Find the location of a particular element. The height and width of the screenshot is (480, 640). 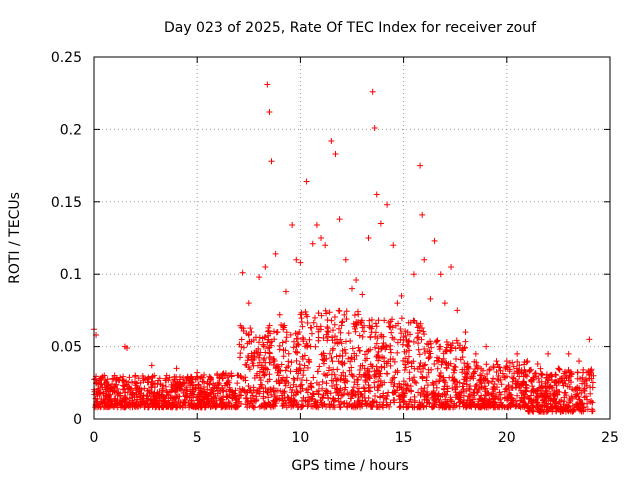

x-tick-label: 20 is located at coordinates (507, 438).